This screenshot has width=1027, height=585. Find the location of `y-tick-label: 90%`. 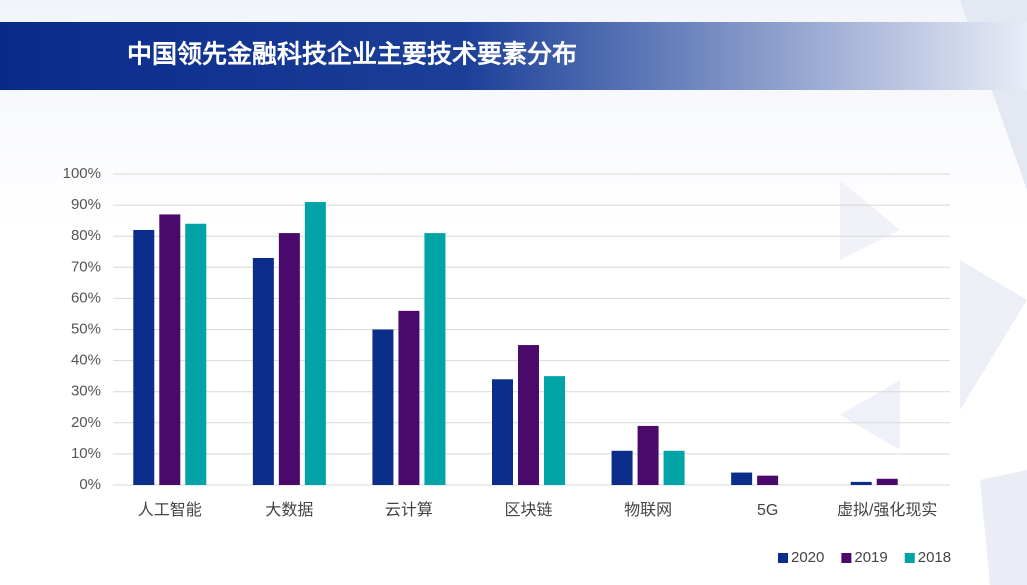

y-tick-label: 90% is located at coordinates (86, 204).